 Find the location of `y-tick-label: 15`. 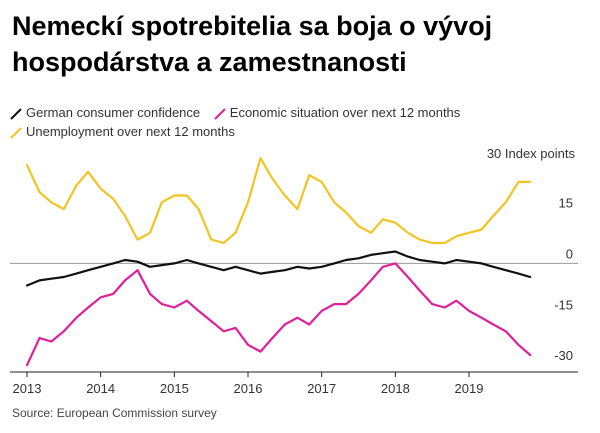

y-tick-label: 15 is located at coordinates (566, 202).